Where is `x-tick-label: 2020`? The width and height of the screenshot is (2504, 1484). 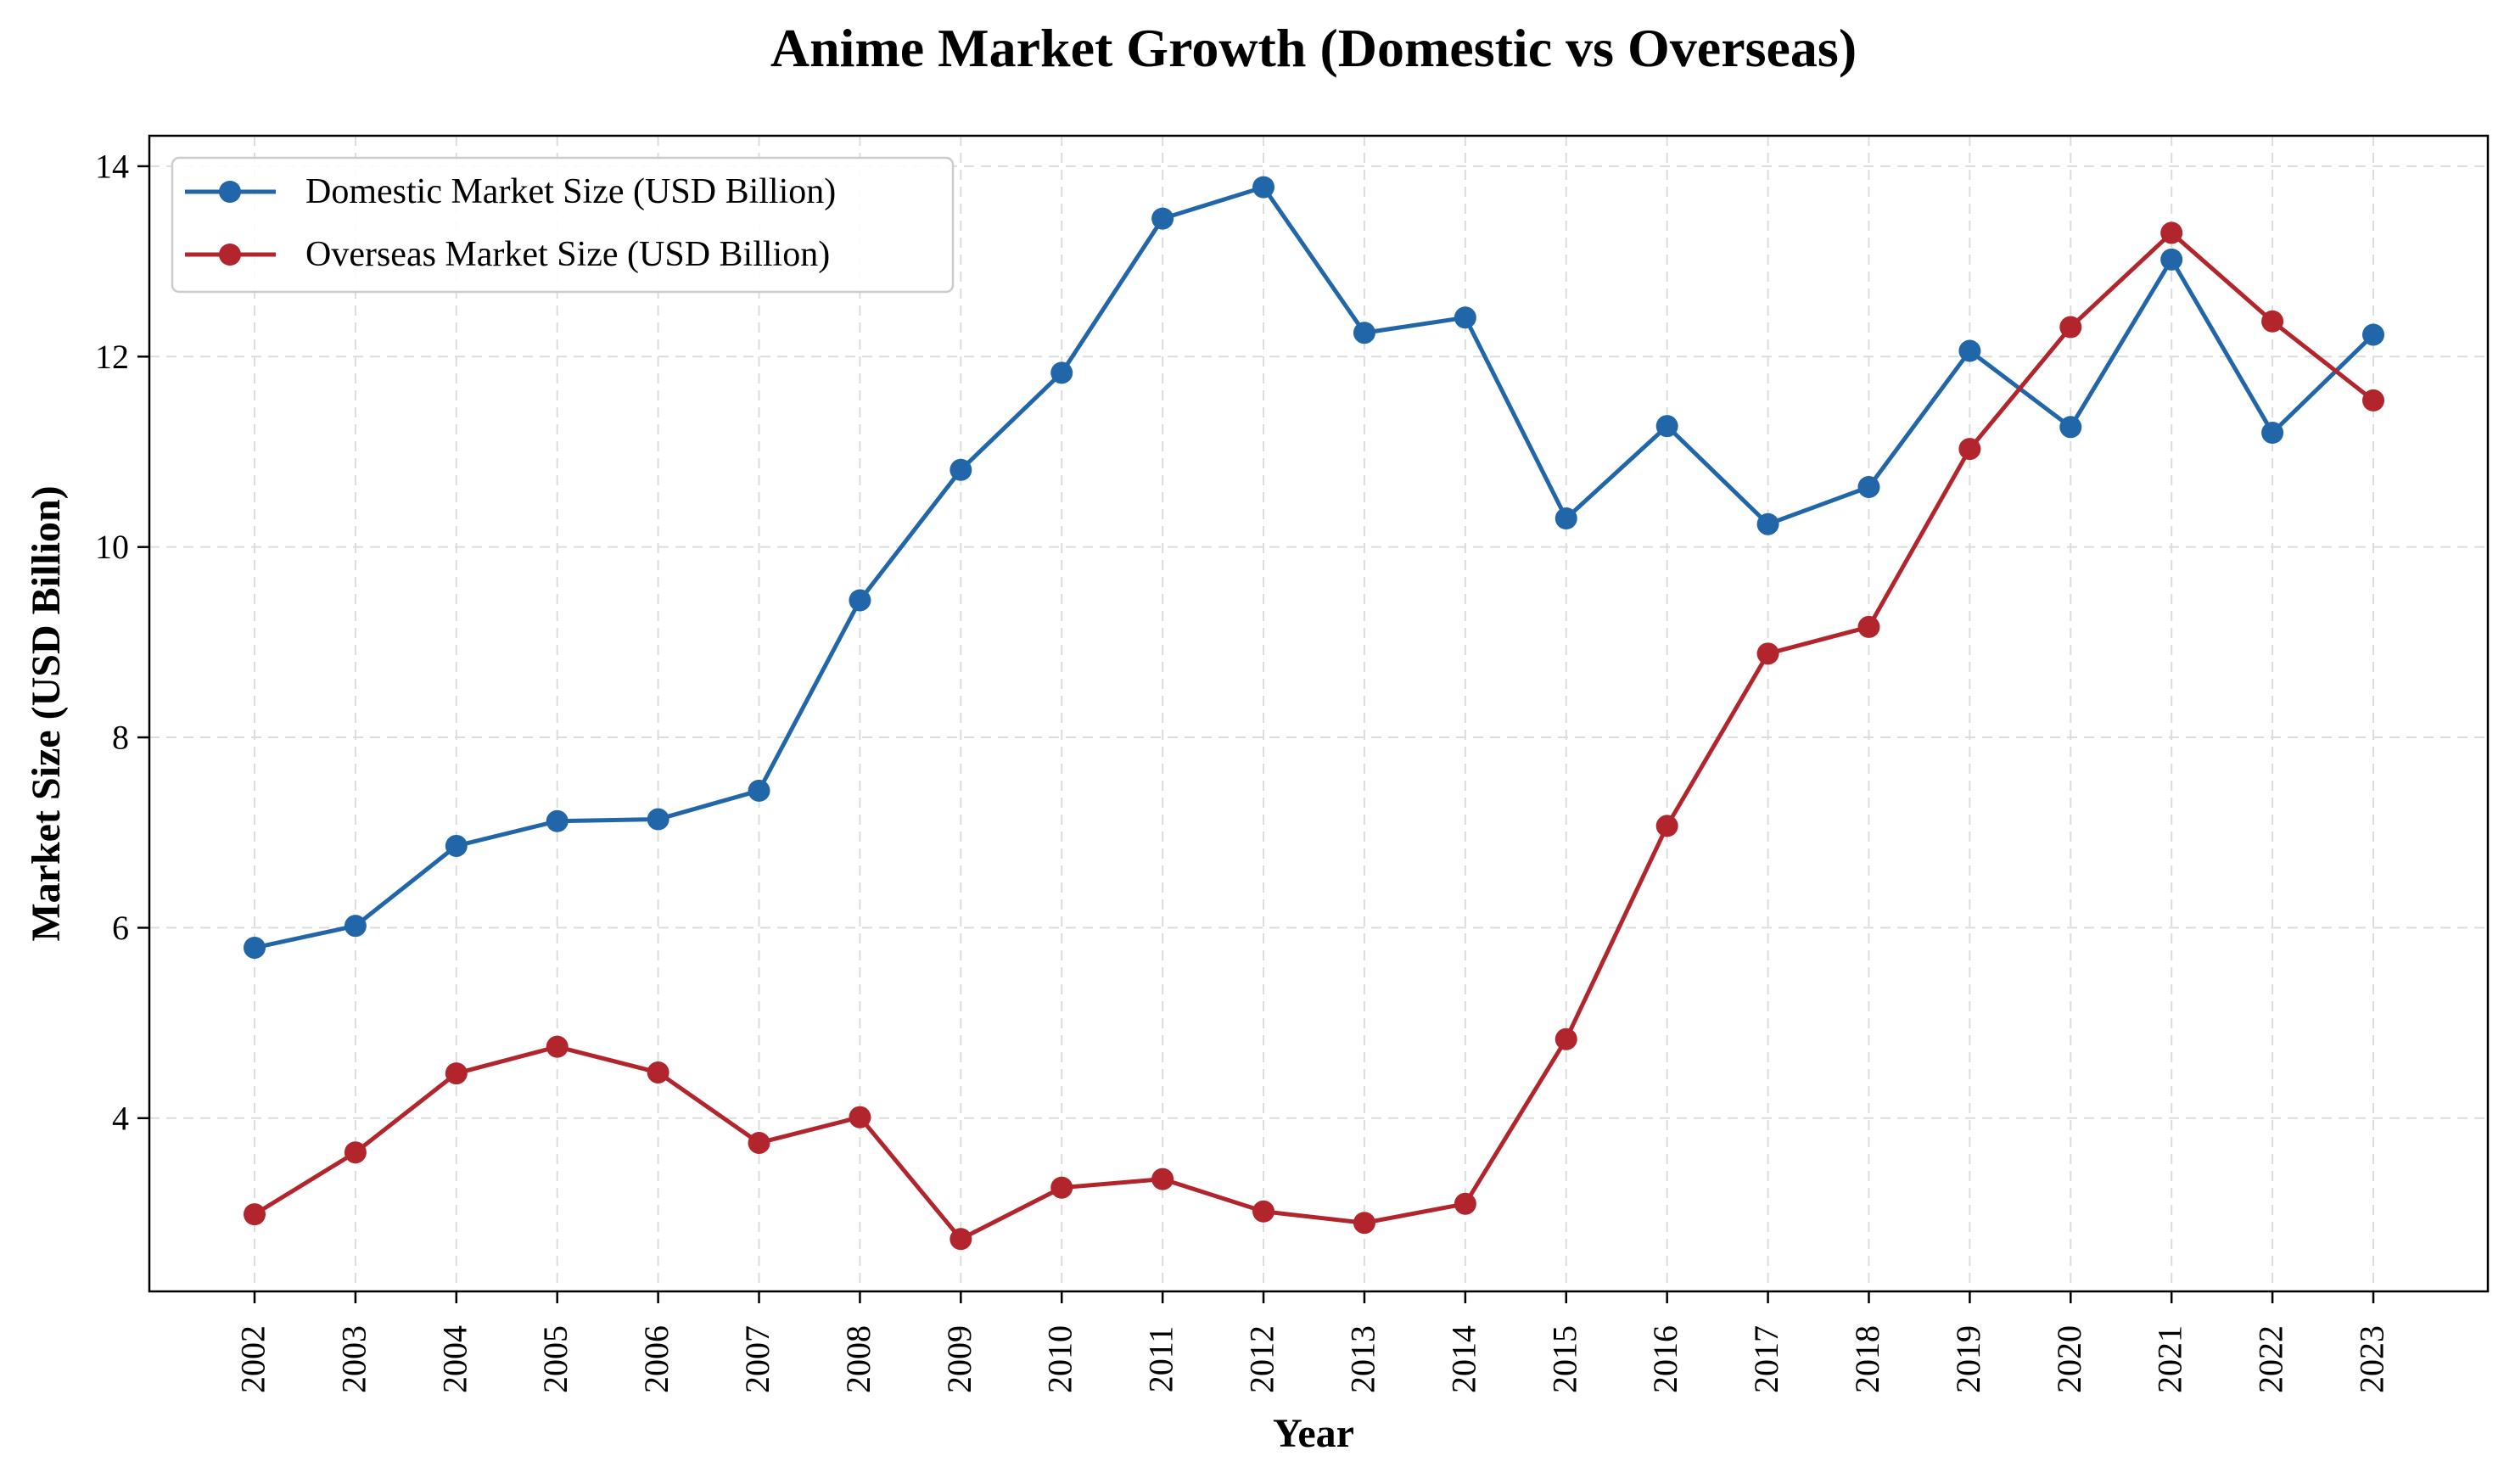
x-tick-label: 2020 is located at coordinates (2069, 1359).